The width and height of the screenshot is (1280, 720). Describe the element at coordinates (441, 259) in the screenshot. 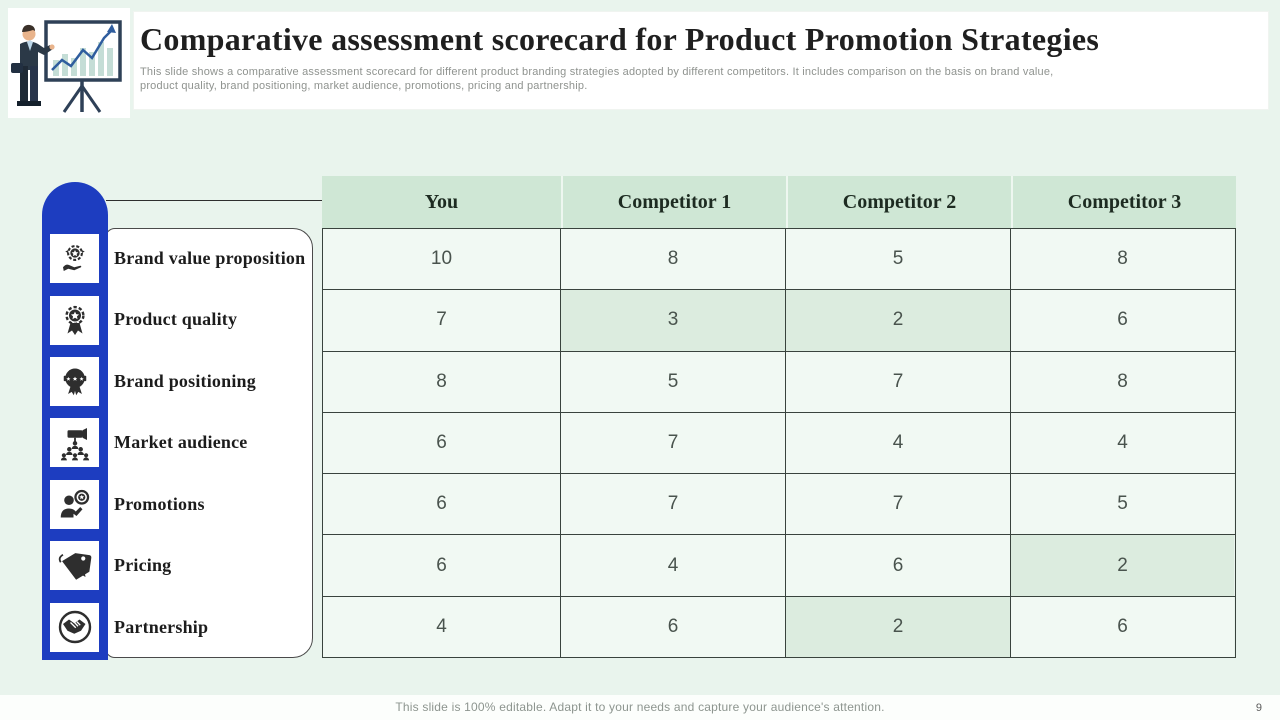

I see `score-cell: 10` at that location.